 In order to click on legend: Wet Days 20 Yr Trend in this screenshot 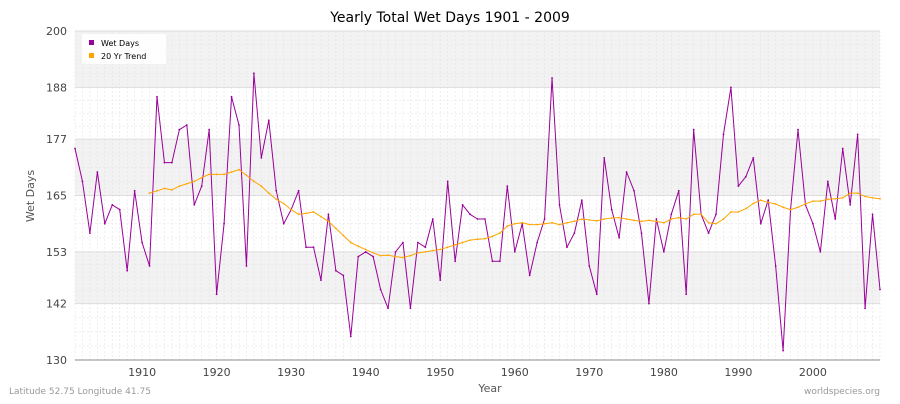, I will do `click(124, 49)`.